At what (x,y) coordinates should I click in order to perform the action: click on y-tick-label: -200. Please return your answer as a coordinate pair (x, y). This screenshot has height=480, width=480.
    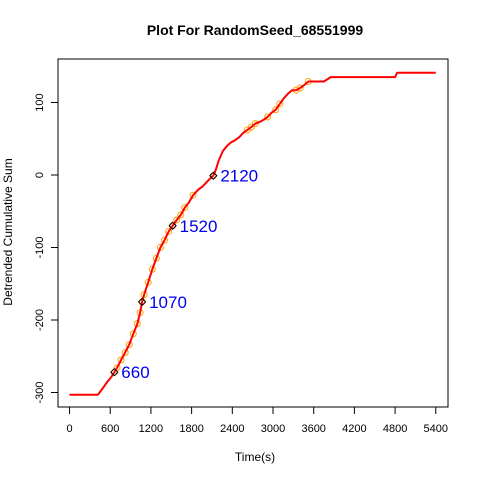
    Looking at the image, I should click on (40, 320).